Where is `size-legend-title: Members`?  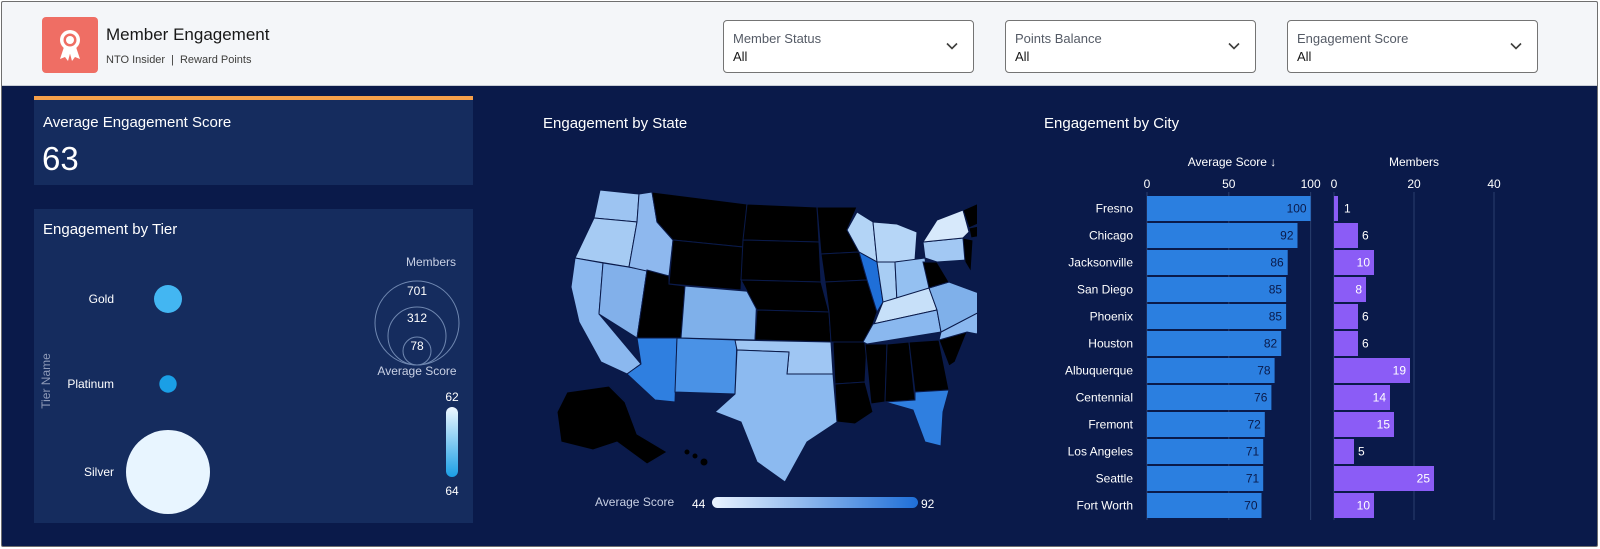 size-legend-title: Members is located at coordinates (431, 262).